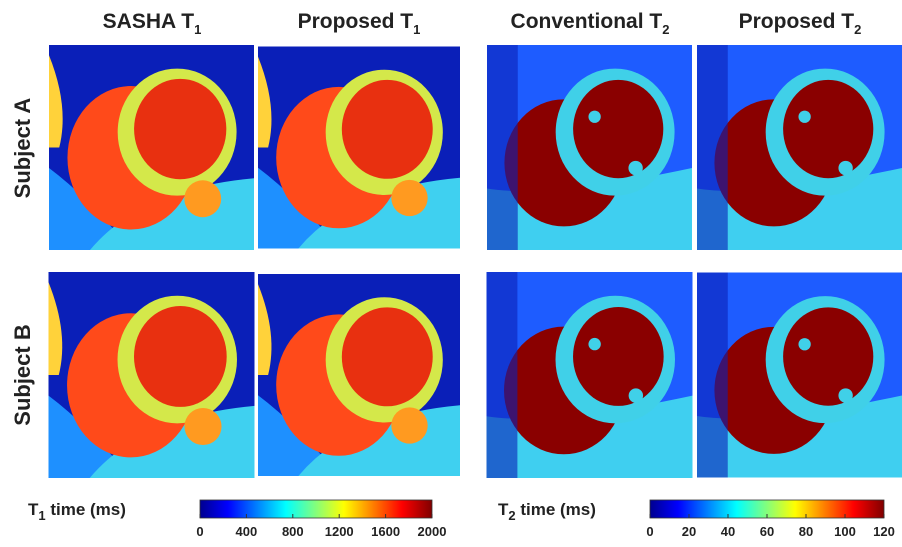 The height and width of the screenshot is (547, 902). What do you see at coordinates (339, 531) in the screenshot?
I see `tick-label: 1200` at bounding box center [339, 531].